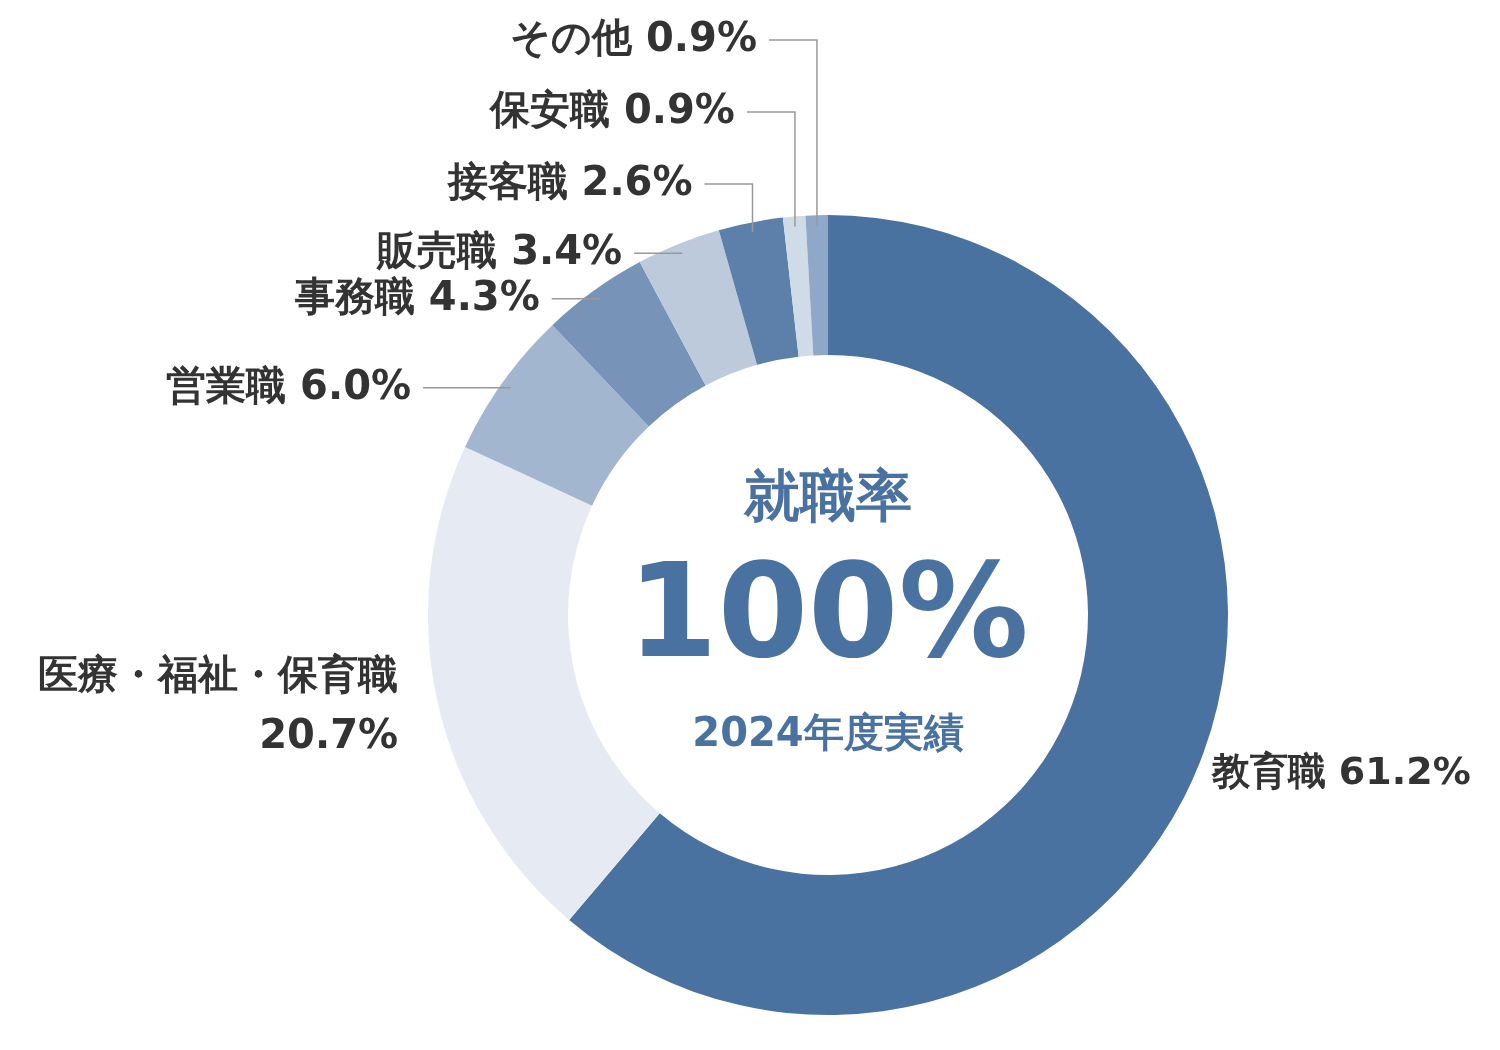  What do you see at coordinates (633, 37) in the screenshot?
I see `slice-label: その他 0.9%` at bounding box center [633, 37].